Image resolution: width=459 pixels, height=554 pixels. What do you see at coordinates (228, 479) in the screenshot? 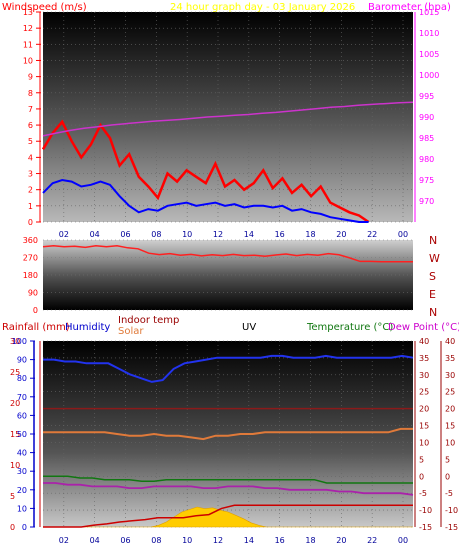
I see `temperature-line` at bounding box center [228, 479].